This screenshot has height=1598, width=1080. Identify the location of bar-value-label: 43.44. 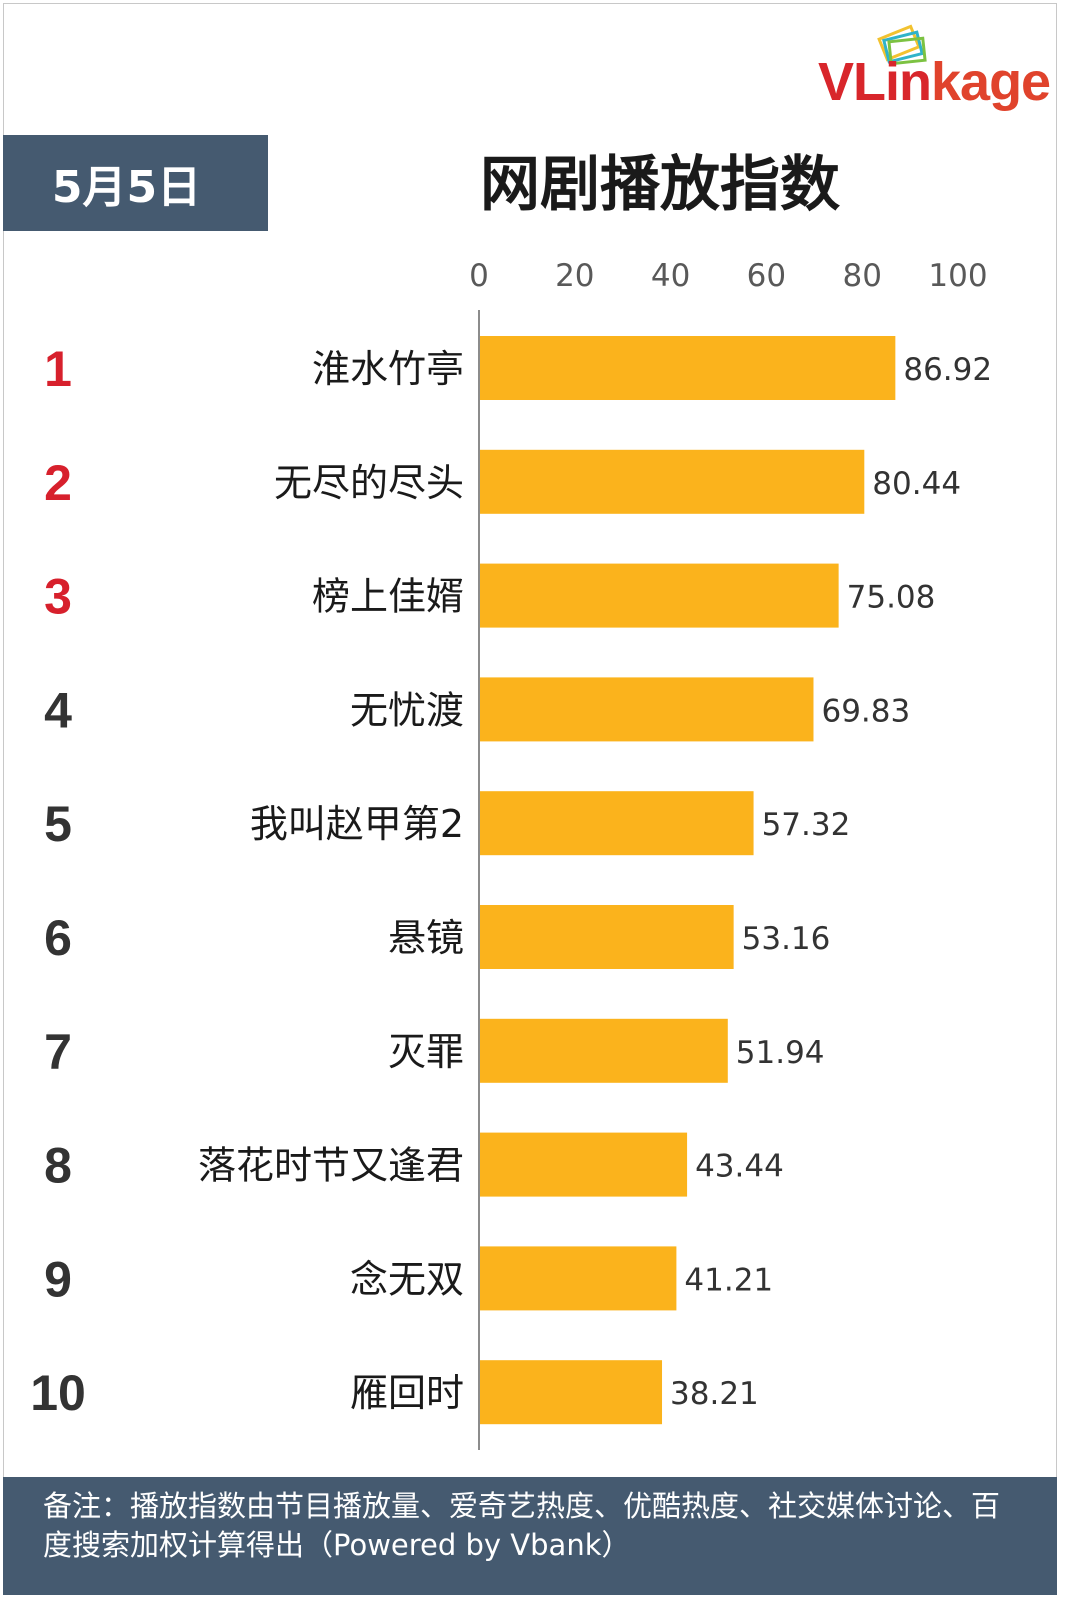
(739, 1167).